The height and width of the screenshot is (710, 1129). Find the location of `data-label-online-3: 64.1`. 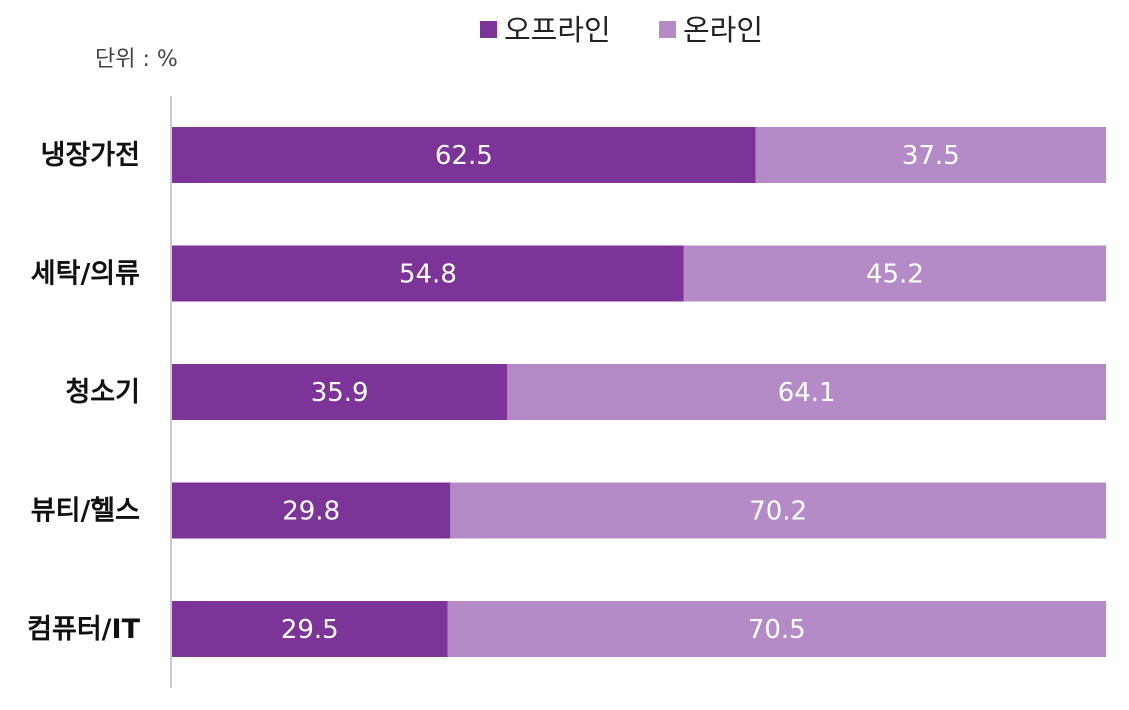

data-label-online-3: 64.1 is located at coordinates (807, 393).